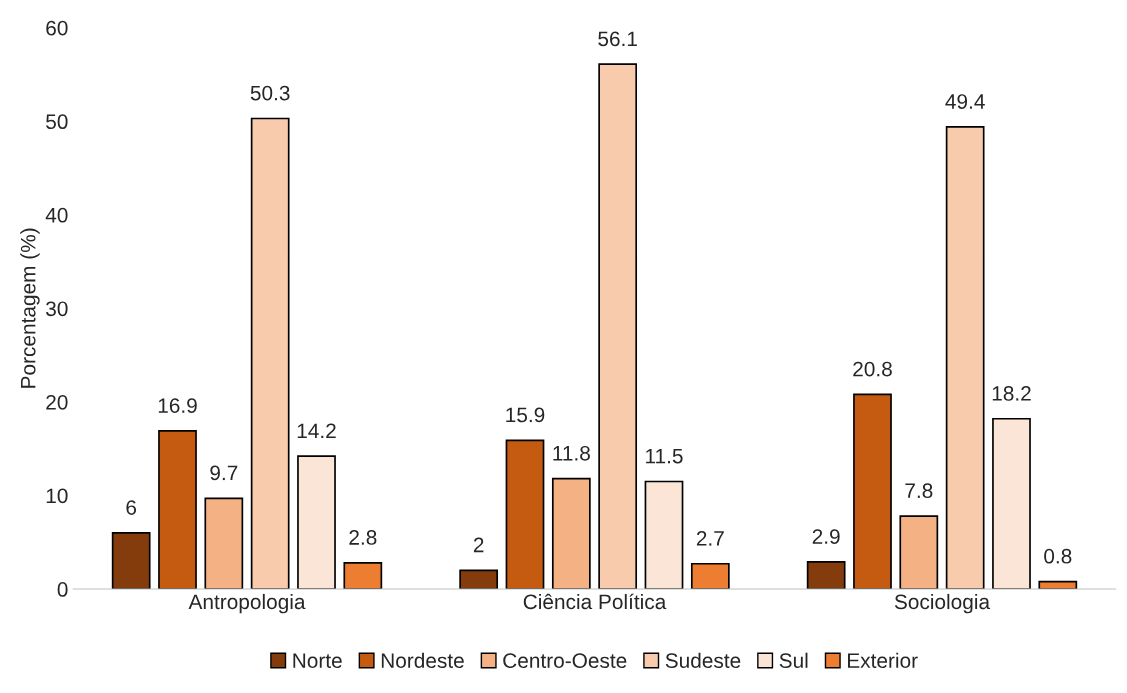 The width and height of the screenshot is (1127, 693). Describe the element at coordinates (363, 537) in the screenshot. I see `data-label: 2.8` at that location.